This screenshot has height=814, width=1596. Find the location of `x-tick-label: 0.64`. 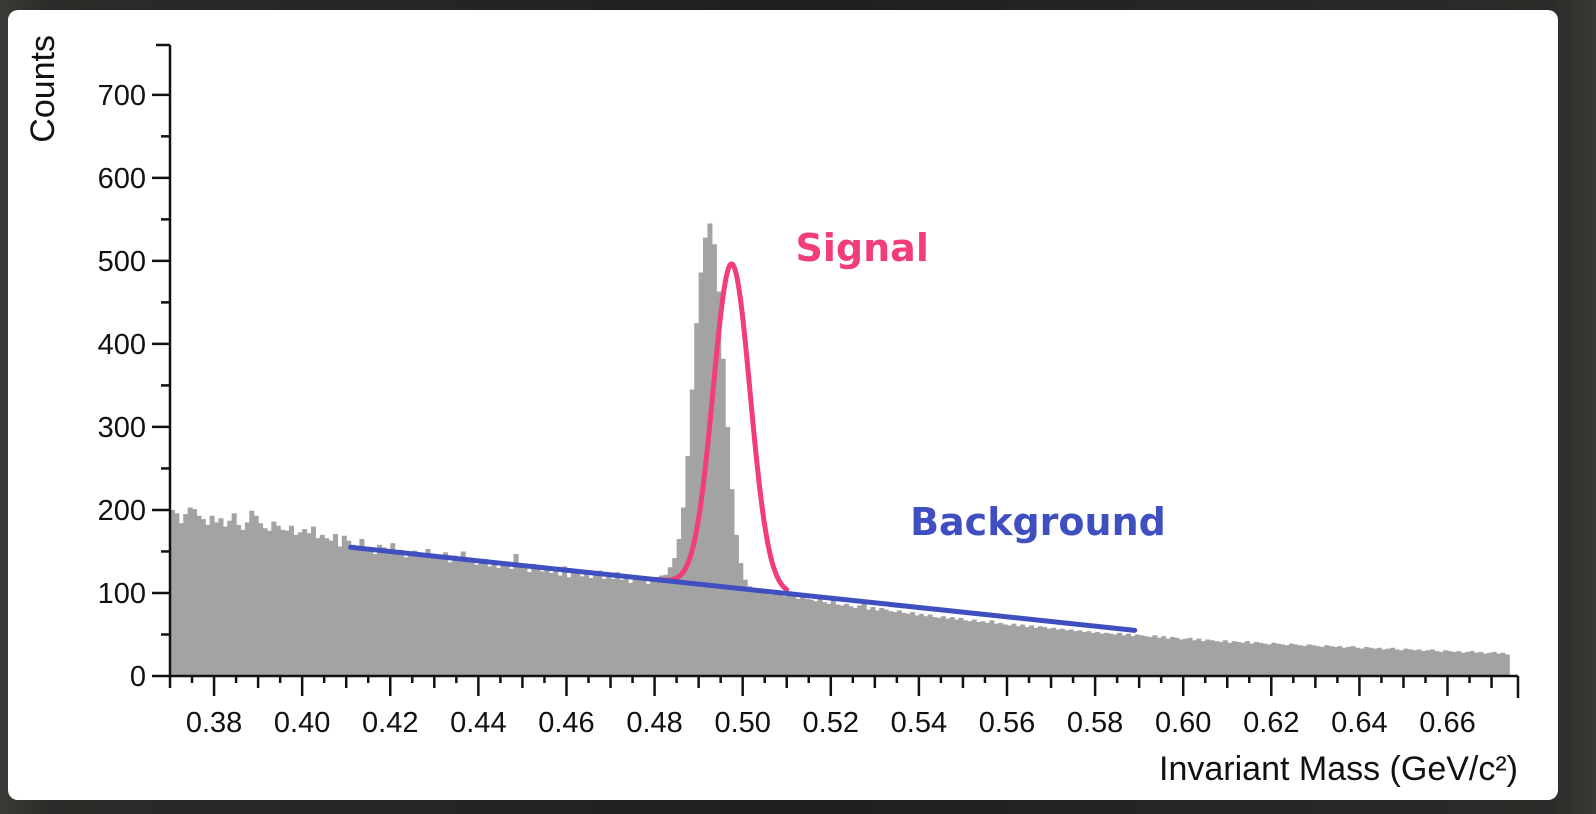

x-tick-label: 0.64 is located at coordinates (1359, 723).